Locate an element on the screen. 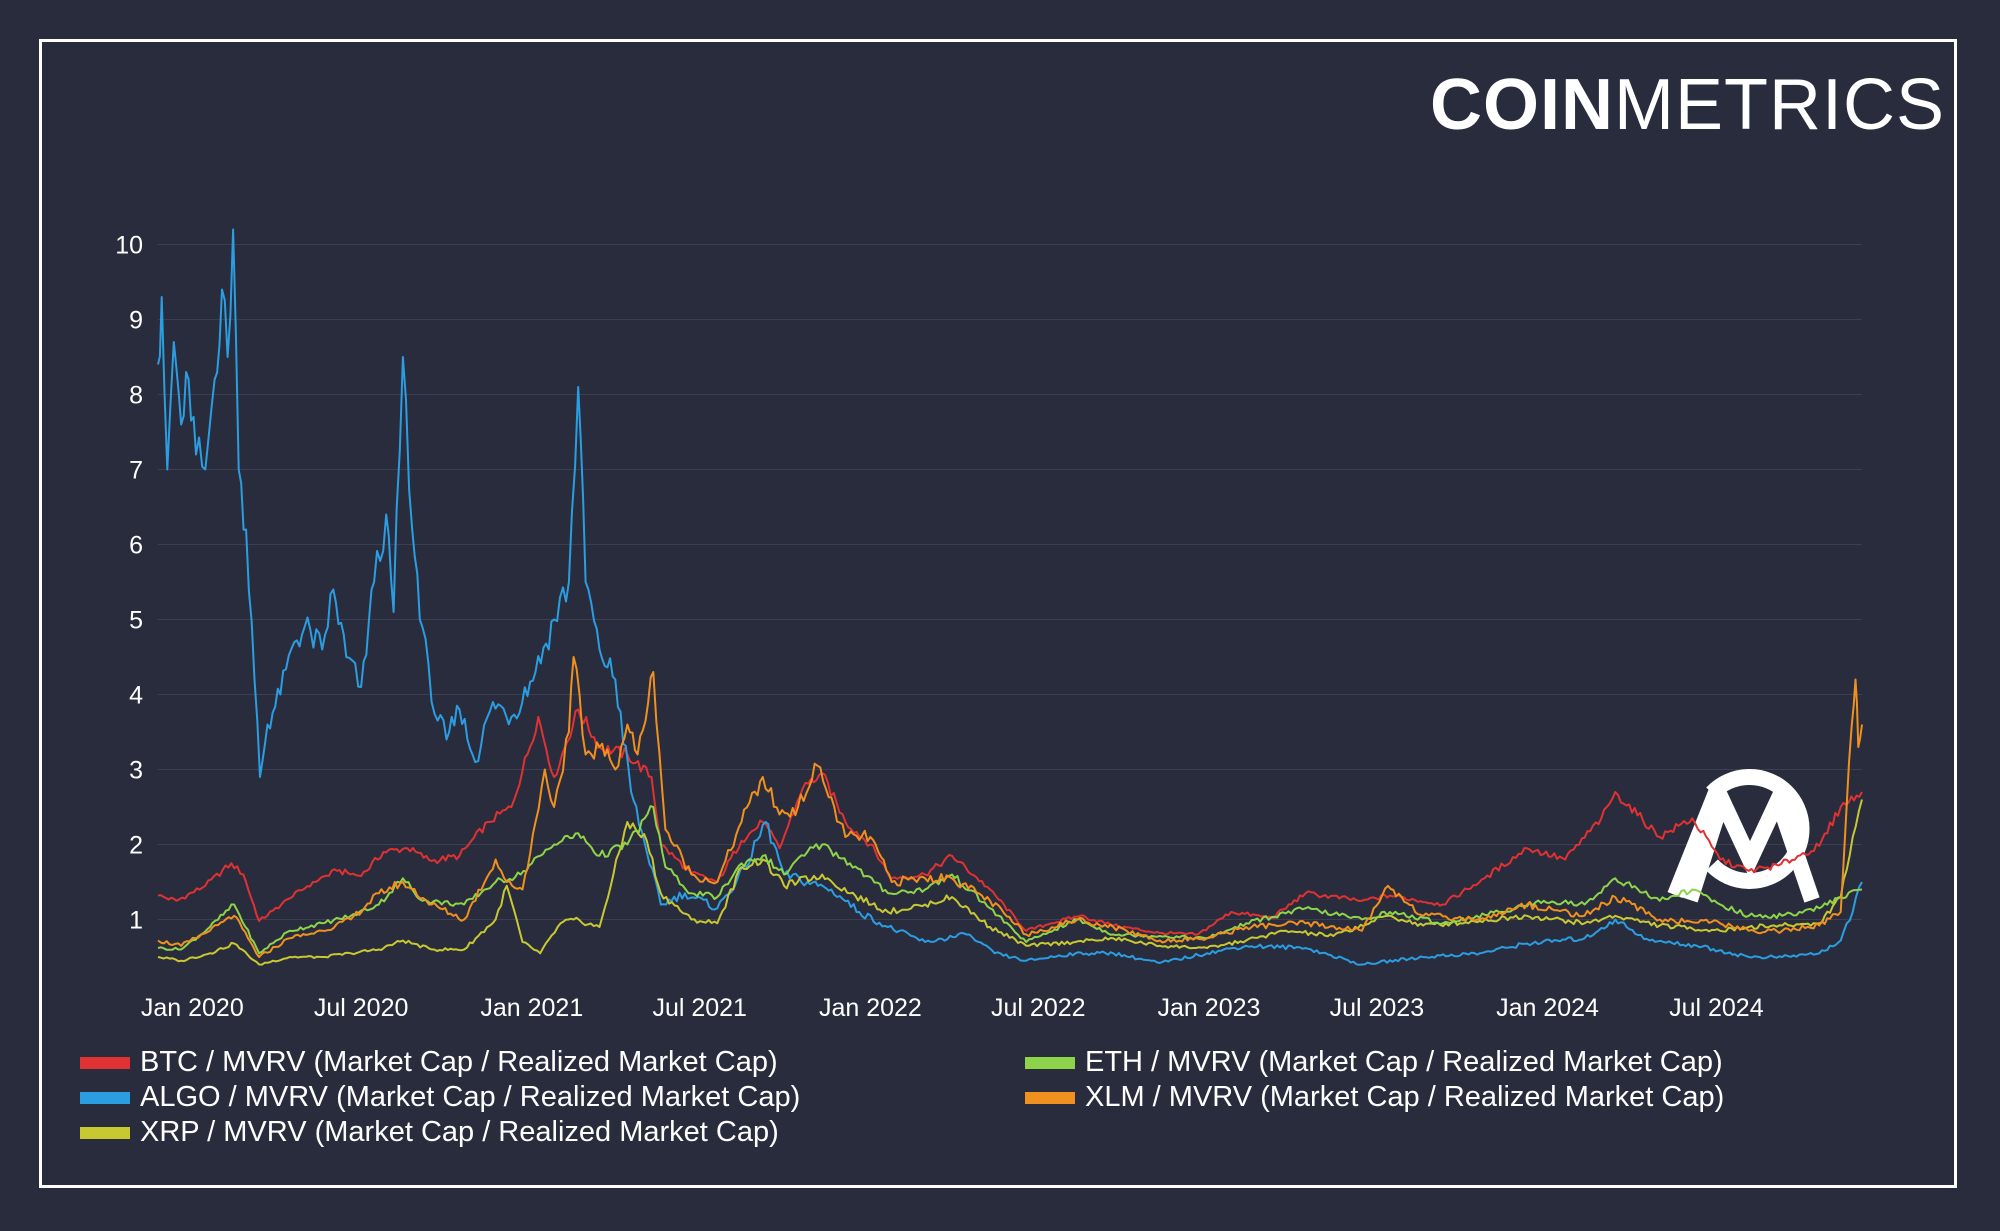 This screenshot has height=1231, width=2000. y-tick-label: 9 is located at coordinates (136, 321).